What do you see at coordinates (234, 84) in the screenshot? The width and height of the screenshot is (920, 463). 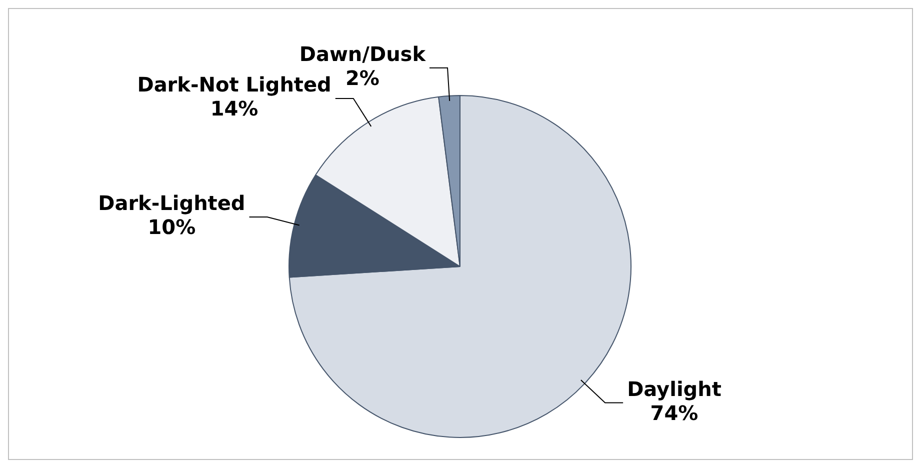 I see `slice-label: Dark-Not Lighted` at bounding box center [234, 84].